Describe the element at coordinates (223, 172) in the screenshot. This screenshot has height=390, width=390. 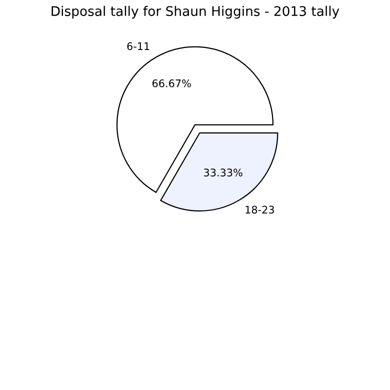
I see `data-label: 33.33%` at that location.